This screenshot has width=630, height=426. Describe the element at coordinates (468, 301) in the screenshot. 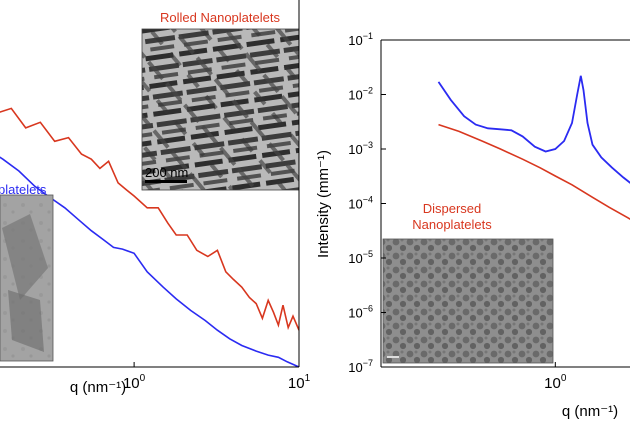

I see `inset-image-dispersed` at that location.